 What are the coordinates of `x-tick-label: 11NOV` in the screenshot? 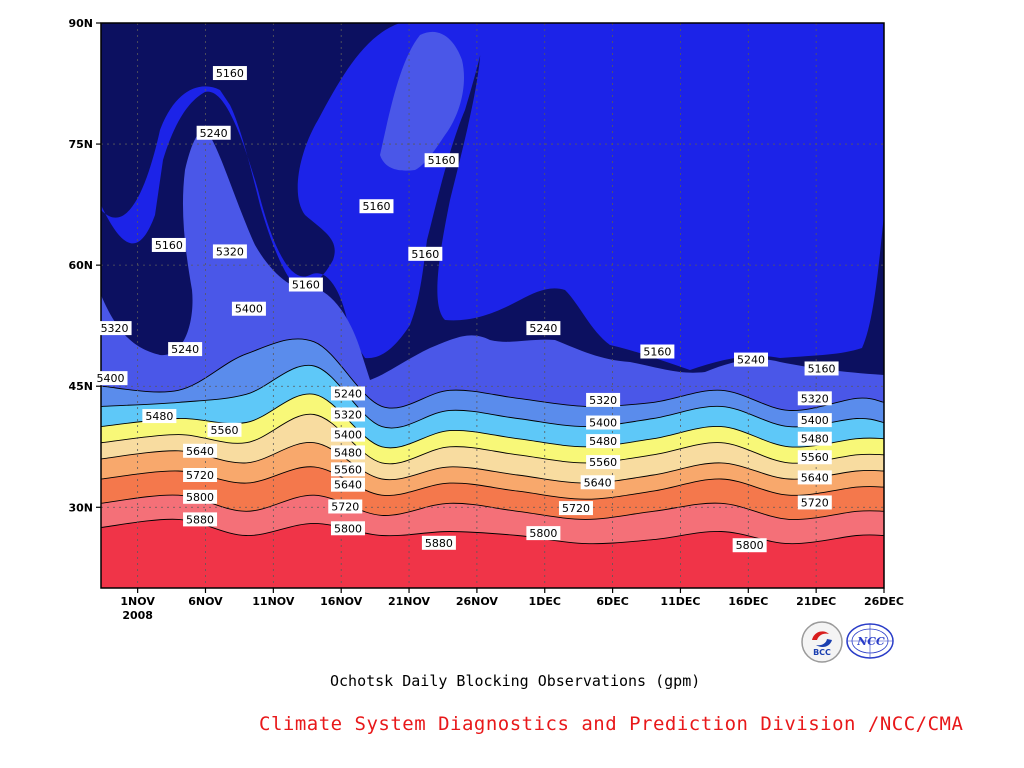 It's located at (273, 601).